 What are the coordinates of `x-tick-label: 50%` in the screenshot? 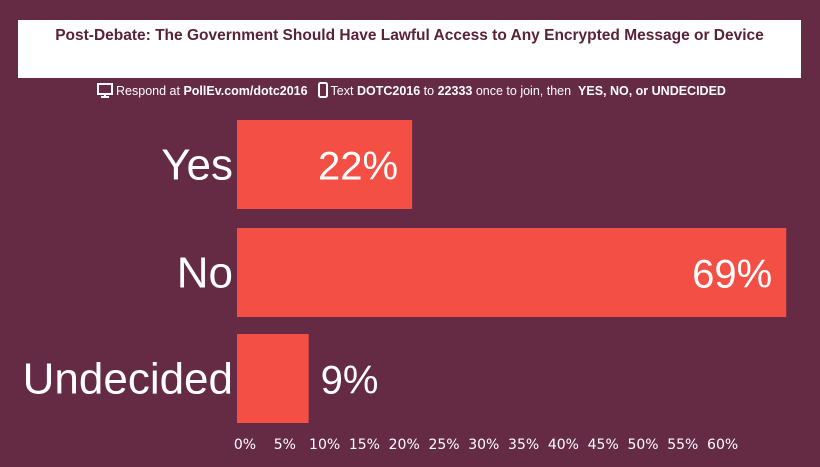 It's located at (642, 445).